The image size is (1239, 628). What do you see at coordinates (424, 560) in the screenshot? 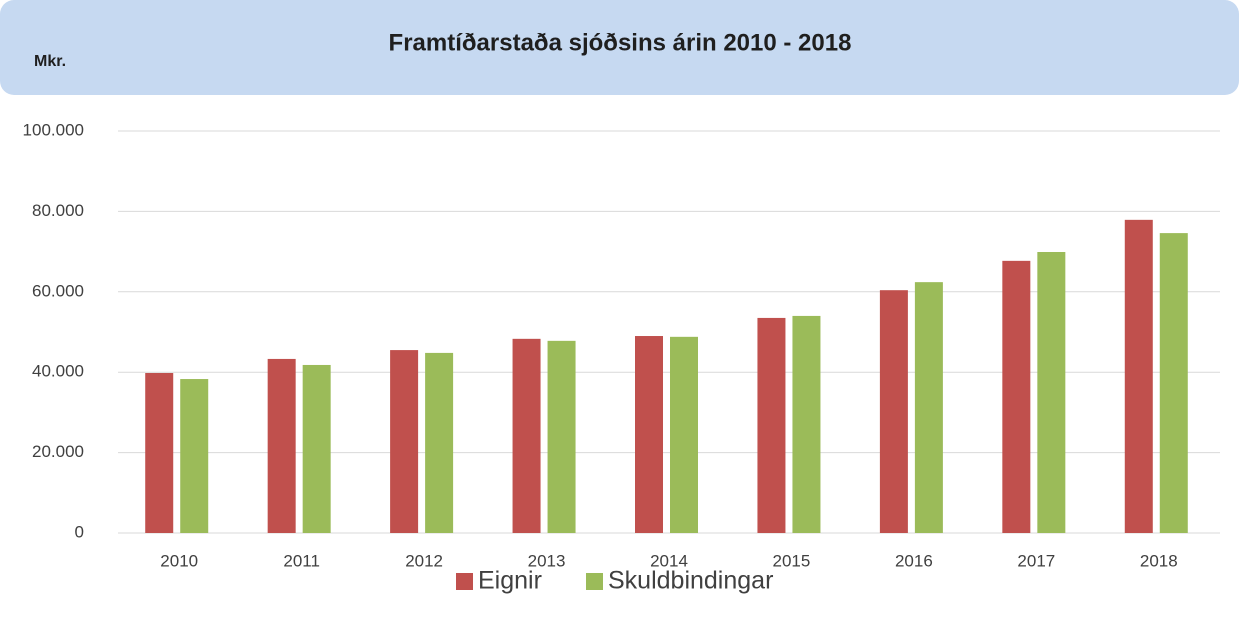
I see `x-tick-label: 2012` at bounding box center [424, 560].